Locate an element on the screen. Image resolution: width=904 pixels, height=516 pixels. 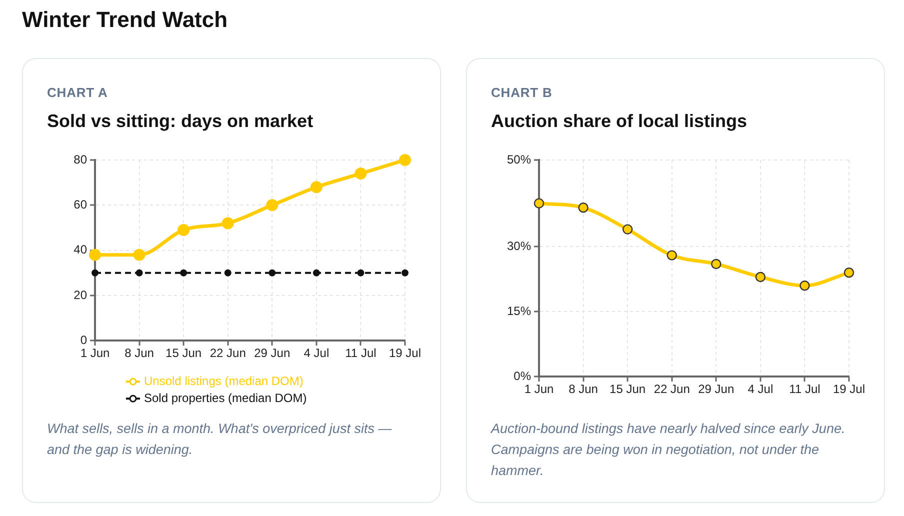
chart-title: Auction share of local listings is located at coordinates (619, 121).